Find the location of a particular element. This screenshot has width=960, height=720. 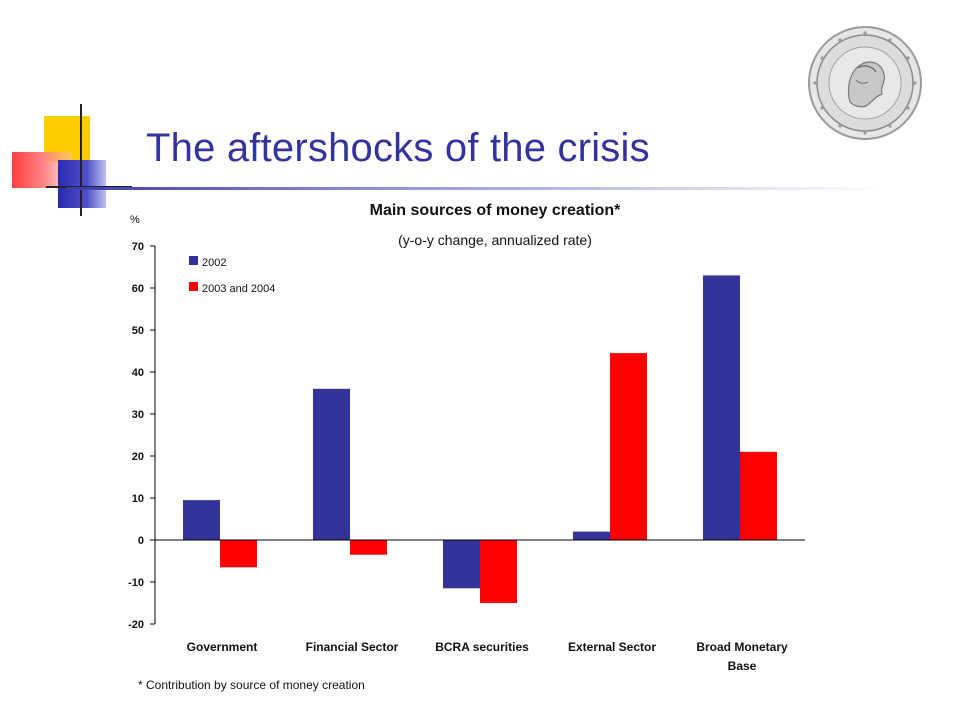

x-category-label: Financial Sector is located at coordinates (352, 647).